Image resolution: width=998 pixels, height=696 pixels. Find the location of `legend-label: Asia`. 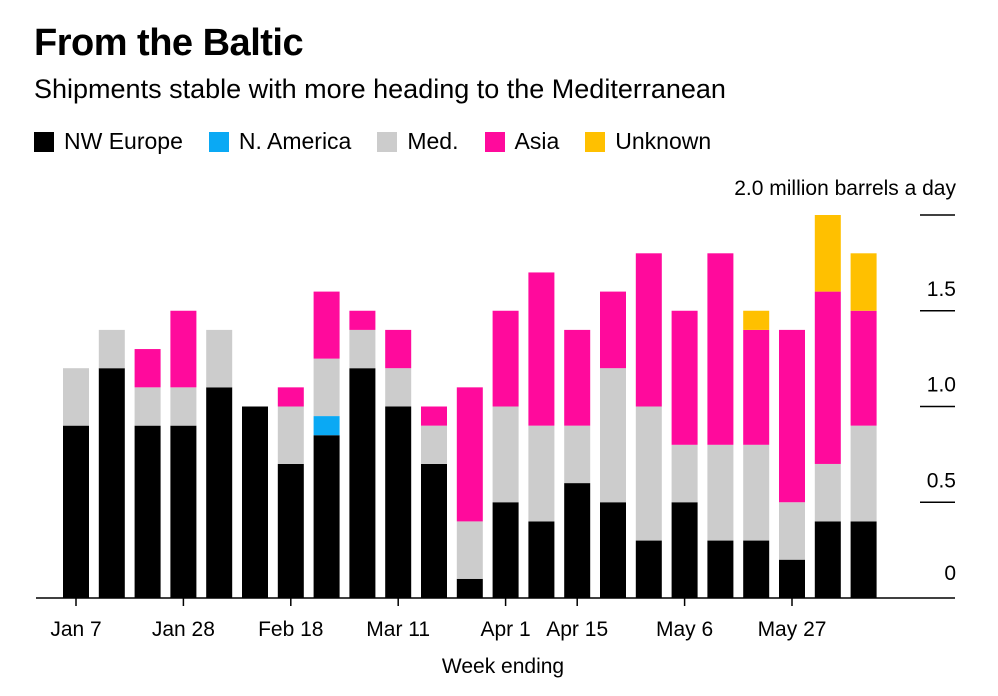

legend-label: Asia is located at coordinates (537, 141).